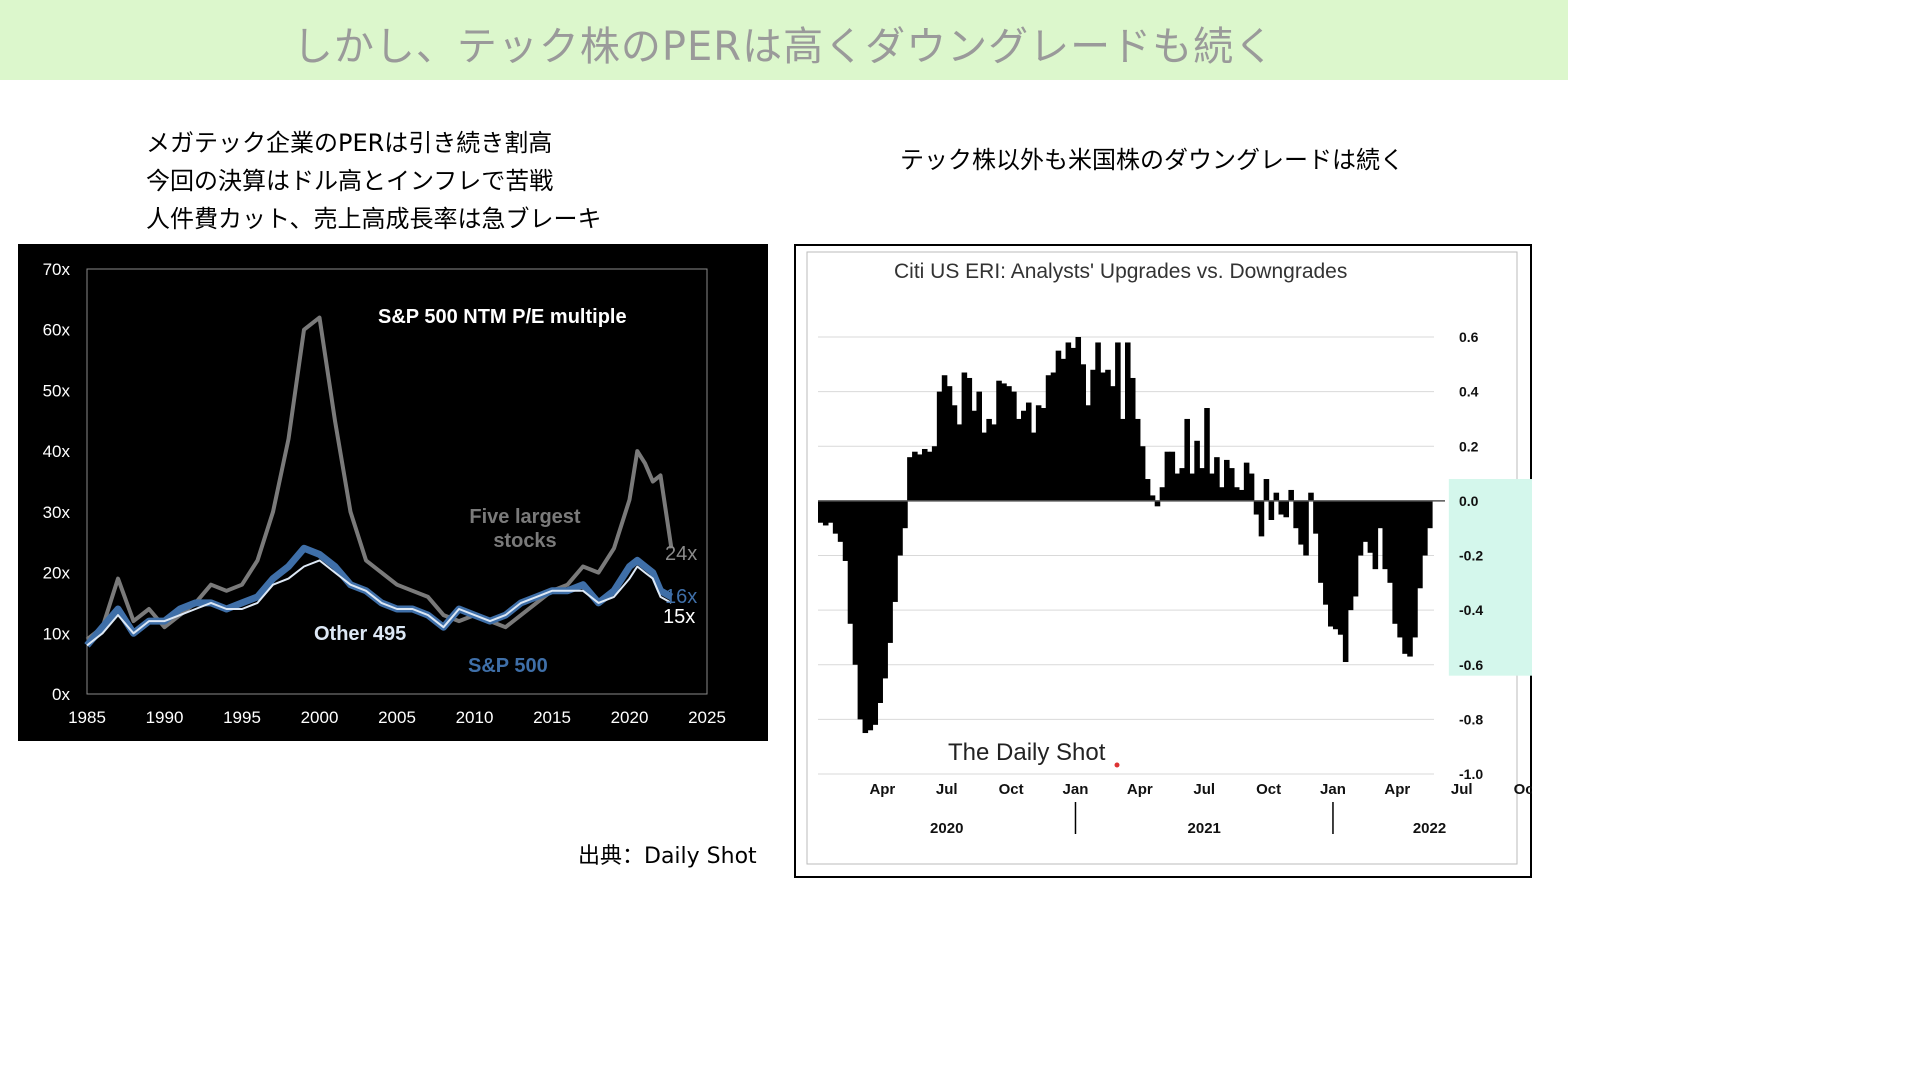 Image resolution: width=1920 pixels, height=1080 pixels. Describe the element at coordinates (320, 717) in the screenshot. I see `x-tick-label: 2000` at that location.